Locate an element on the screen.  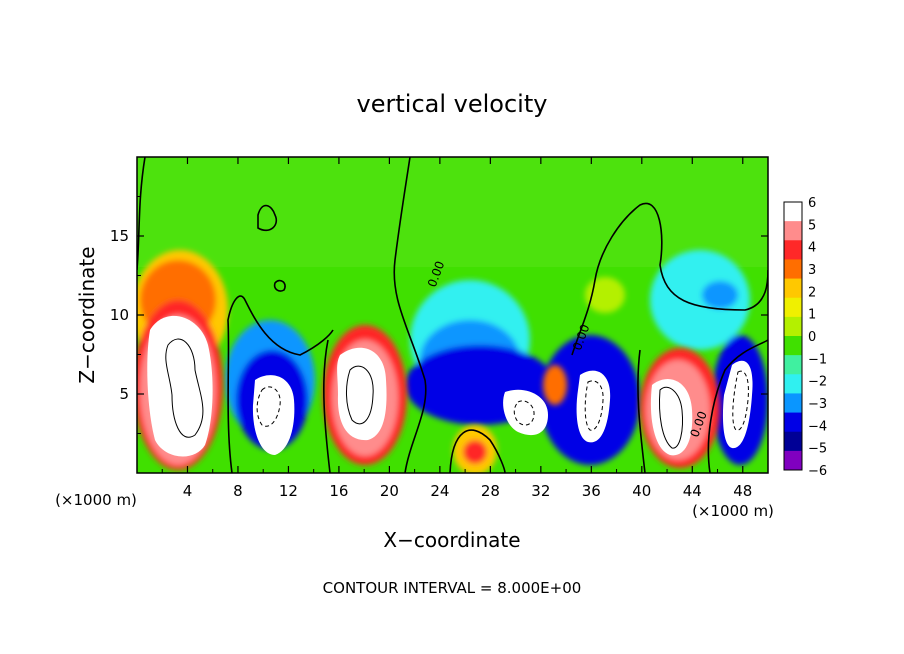
x-unit-label-right: (×1000 m) is located at coordinates (733, 511).